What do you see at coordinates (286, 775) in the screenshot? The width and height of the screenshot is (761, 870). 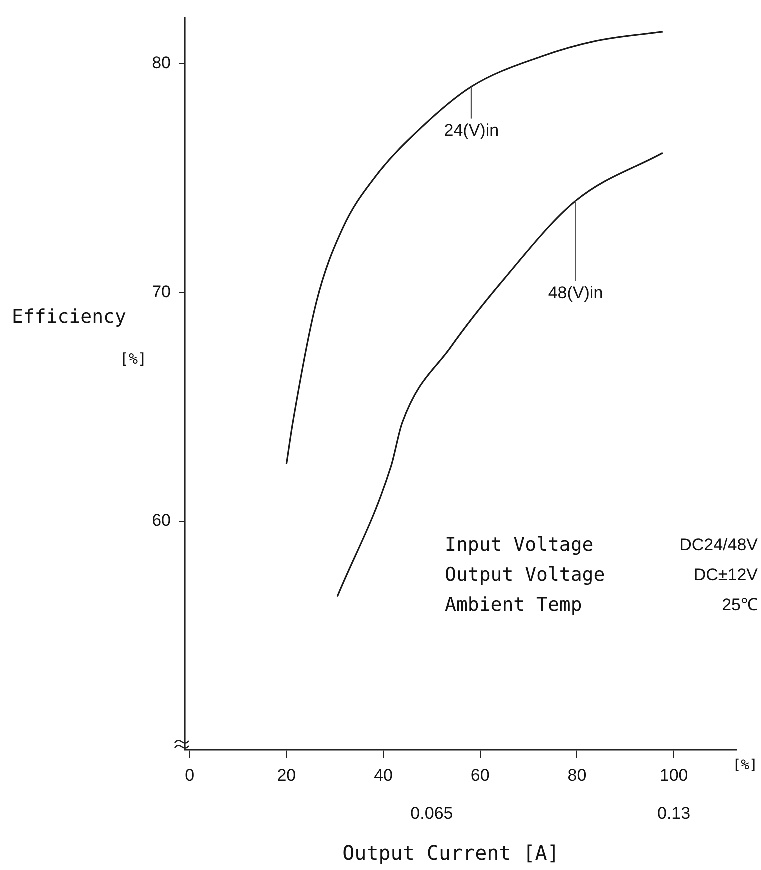 I see `x-tick-label: 20` at bounding box center [286, 775].